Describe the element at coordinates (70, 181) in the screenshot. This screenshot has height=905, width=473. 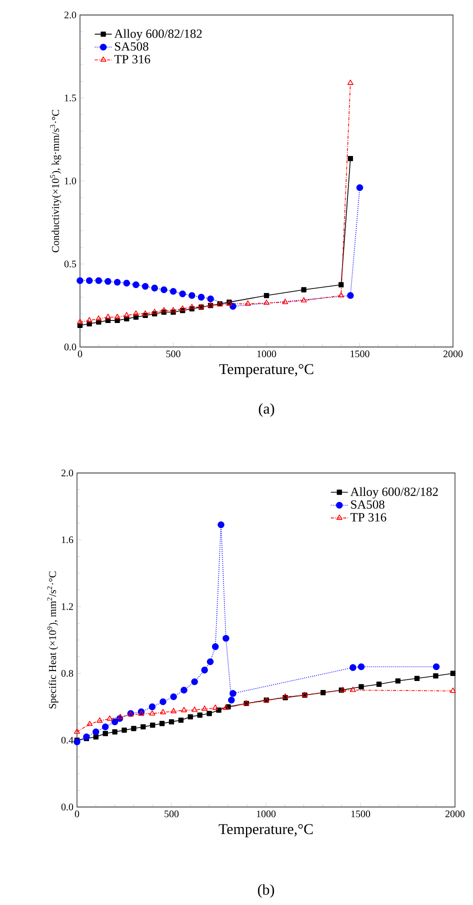
I see `y-tick-label: 1.0` at that location.